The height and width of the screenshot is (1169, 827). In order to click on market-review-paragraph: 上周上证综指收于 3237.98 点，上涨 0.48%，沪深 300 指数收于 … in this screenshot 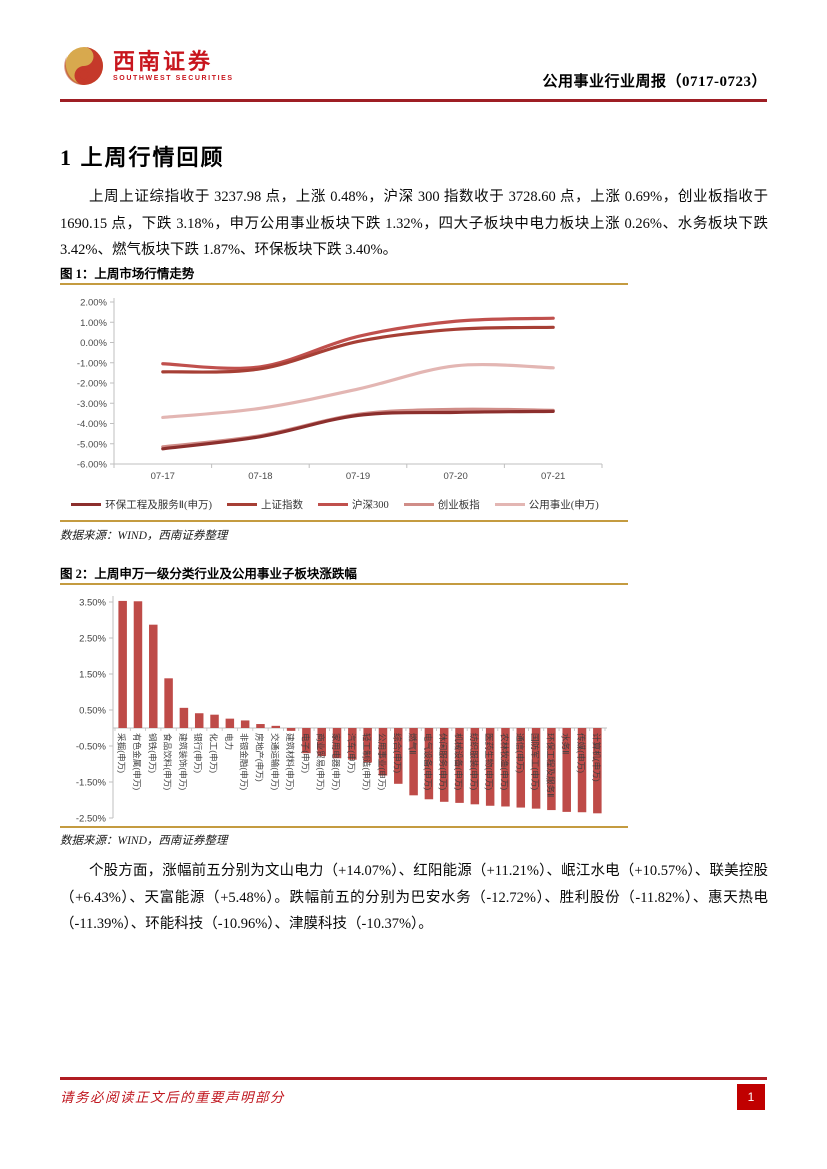, I will do `click(414, 223)`.